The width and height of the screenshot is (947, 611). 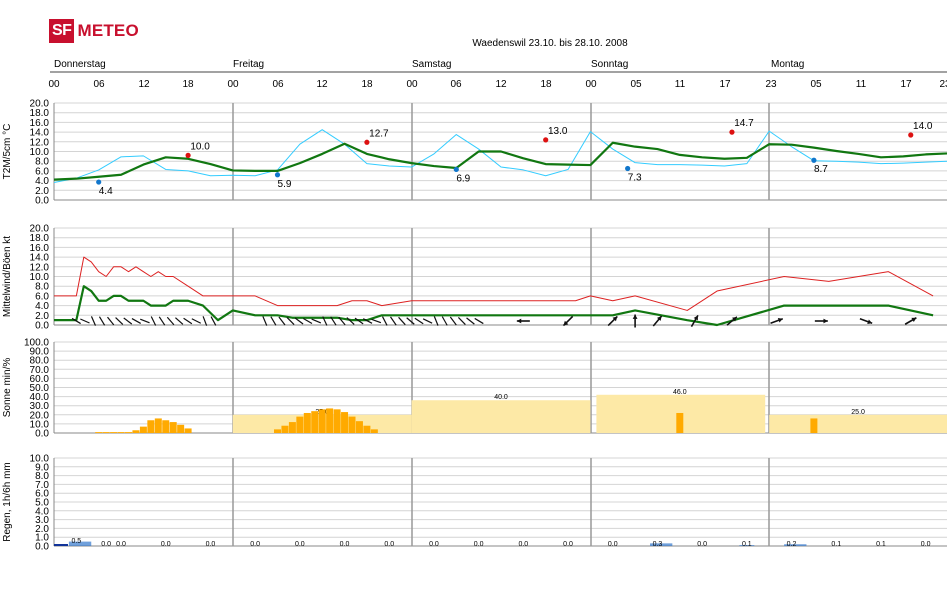 What do you see at coordinates (285, 184) in the screenshot?
I see `min-temp-label: 5.9` at bounding box center [285, 184].